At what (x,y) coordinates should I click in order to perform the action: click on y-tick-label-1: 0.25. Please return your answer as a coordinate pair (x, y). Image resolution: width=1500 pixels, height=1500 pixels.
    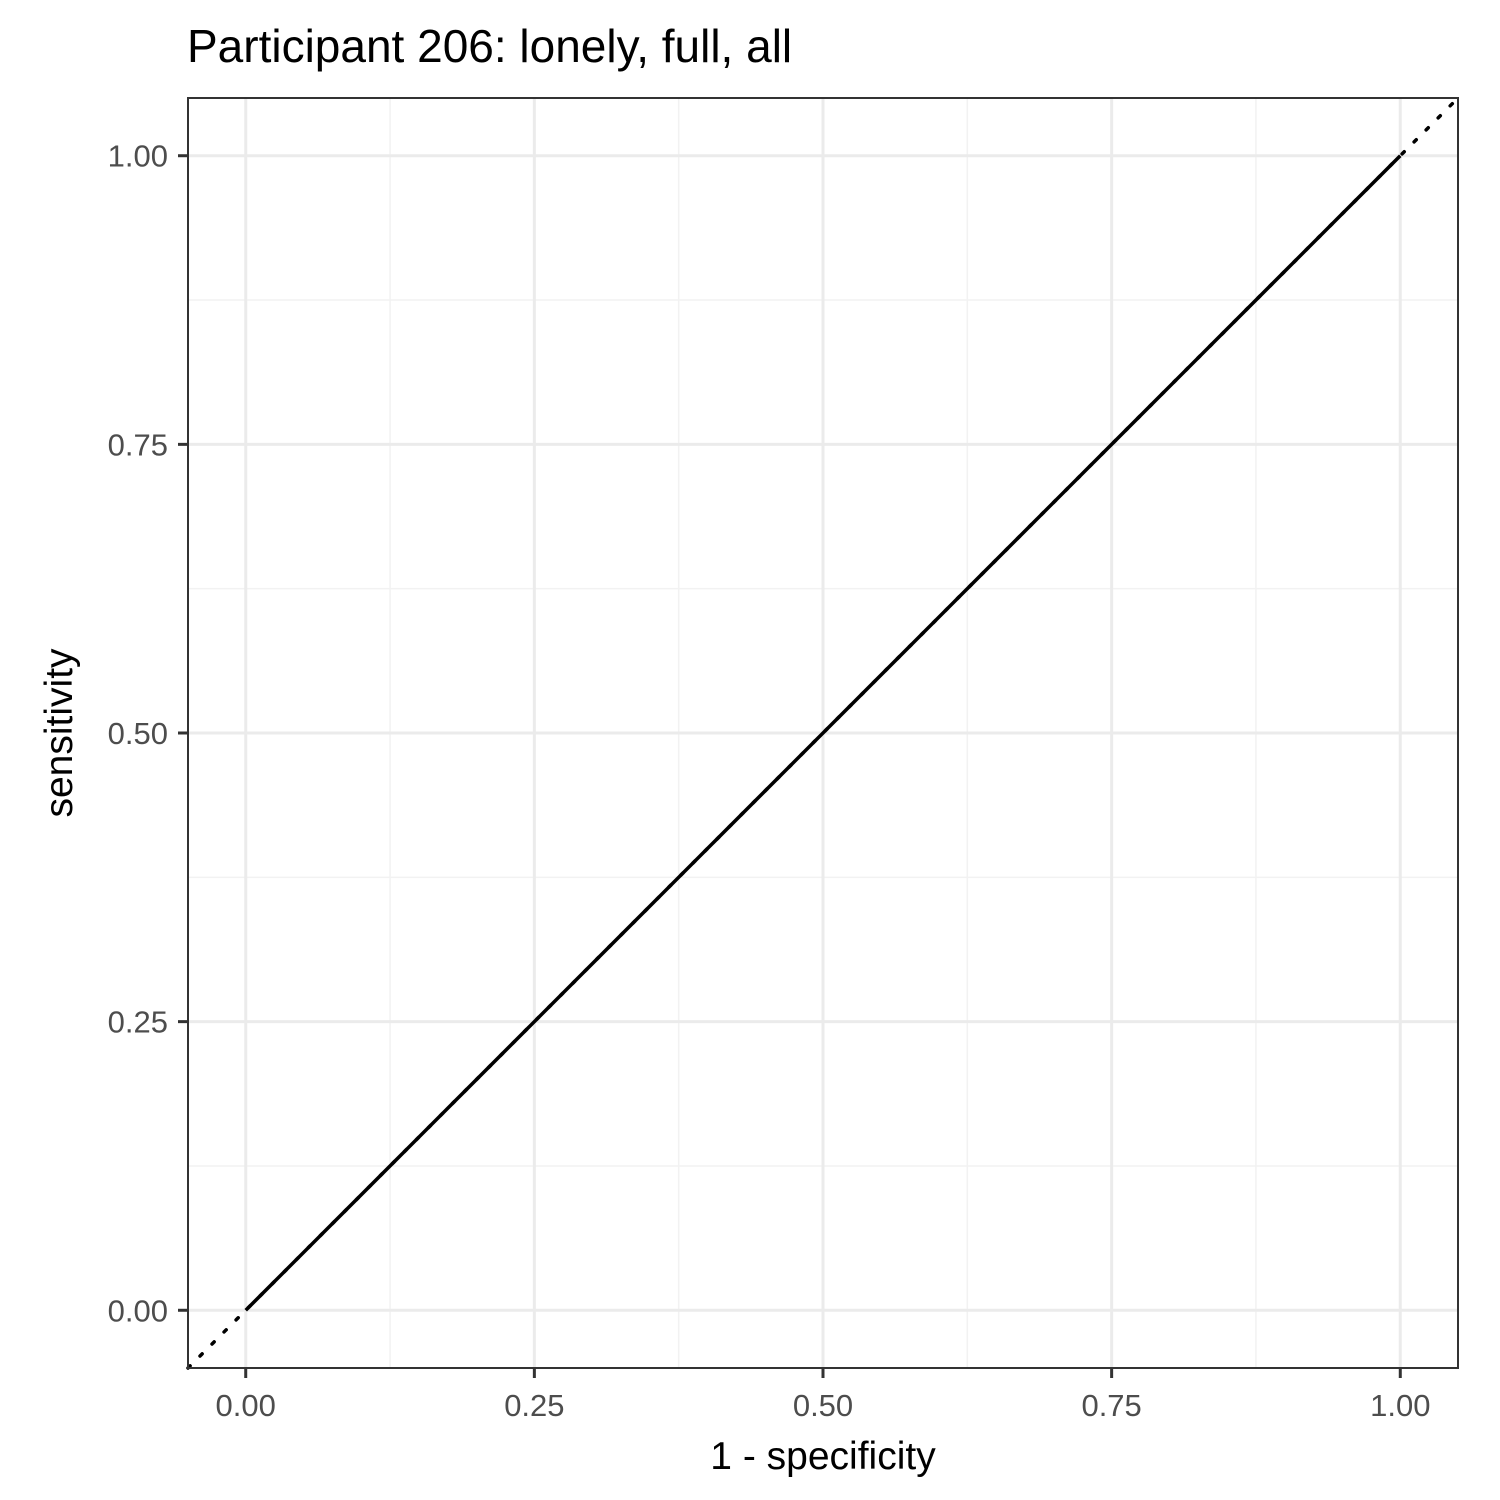
    Looking at the image, I should click on (138, 1022).